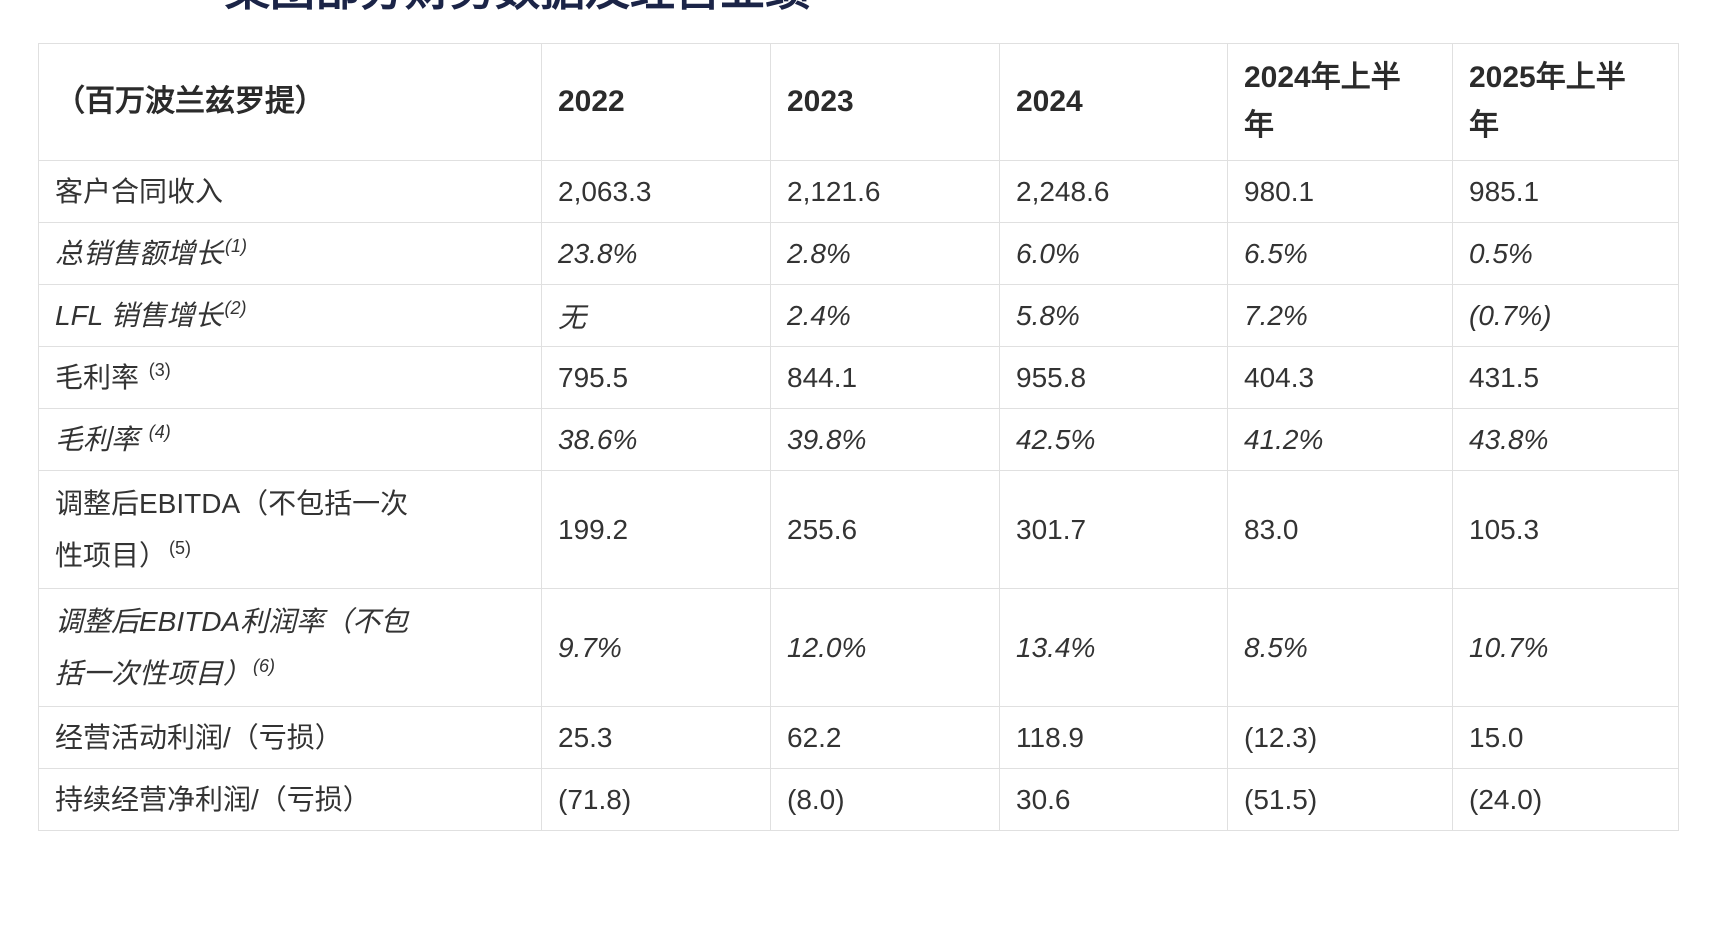 This screenshot has width=1716, height=940. I want to click on cell-value: 431.5, so click(1565, 377).